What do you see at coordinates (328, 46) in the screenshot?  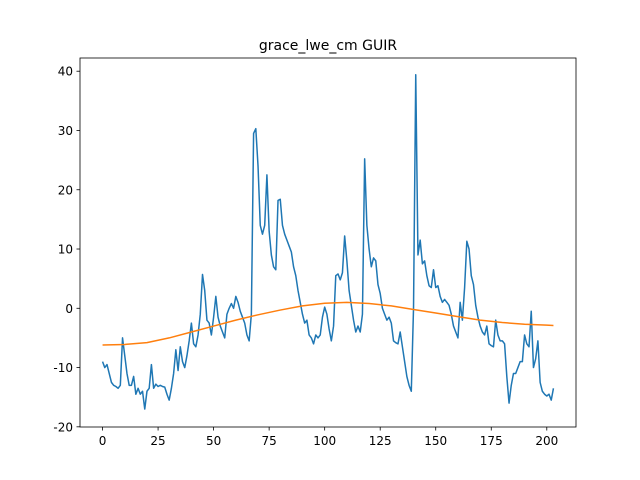 I see `chart-title: grace_lwe_cm GUIR` at bounding box center [328, 46].